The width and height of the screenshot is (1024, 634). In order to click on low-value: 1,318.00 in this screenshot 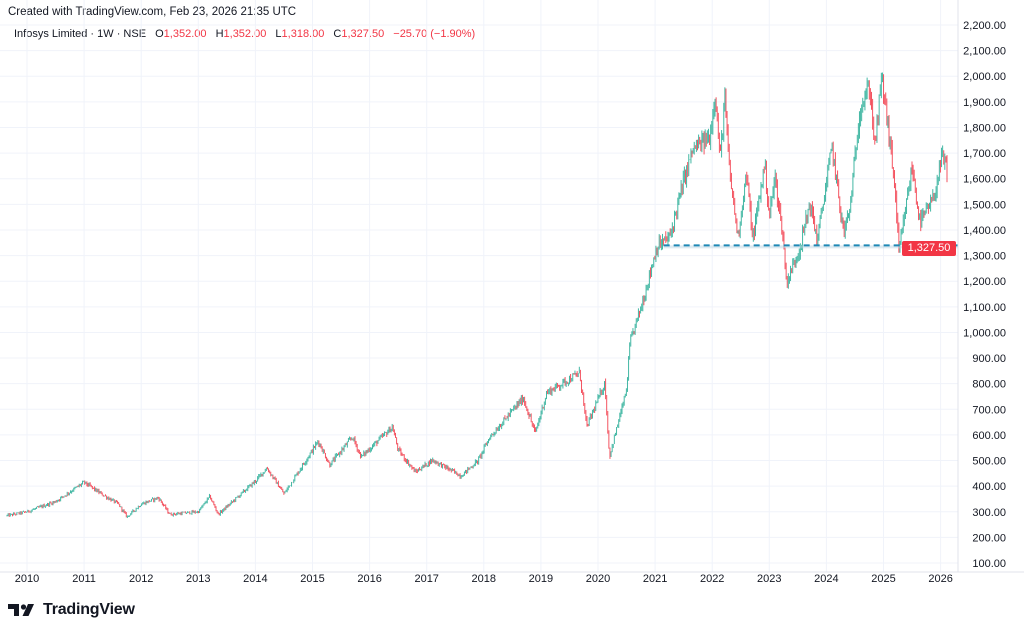, I will do `click(303, 34)`.